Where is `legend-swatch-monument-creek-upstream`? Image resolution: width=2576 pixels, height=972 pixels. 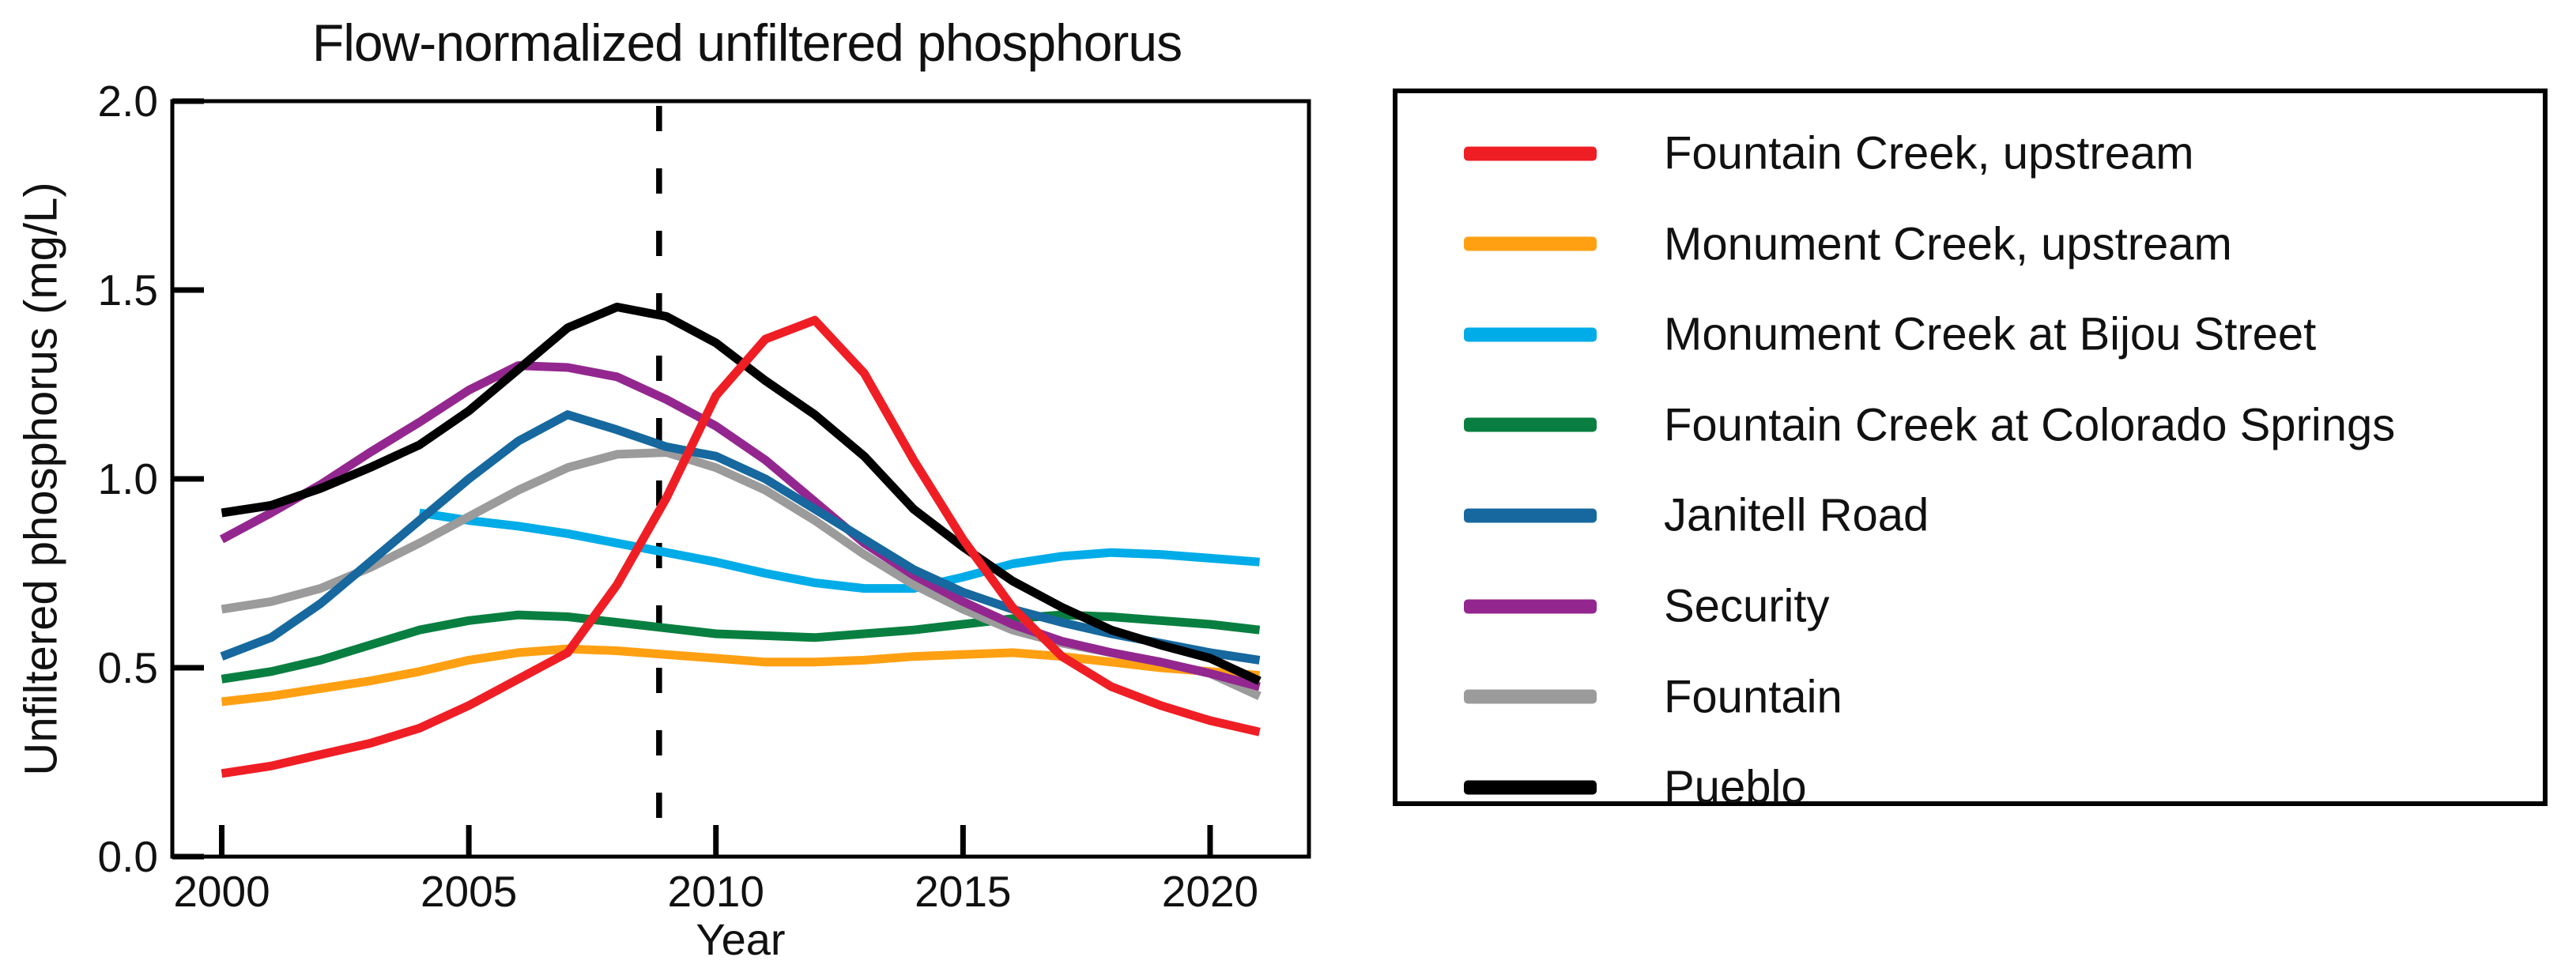 legend-swatch-monument-creek-upstream is located at coordinates (1530, 244).